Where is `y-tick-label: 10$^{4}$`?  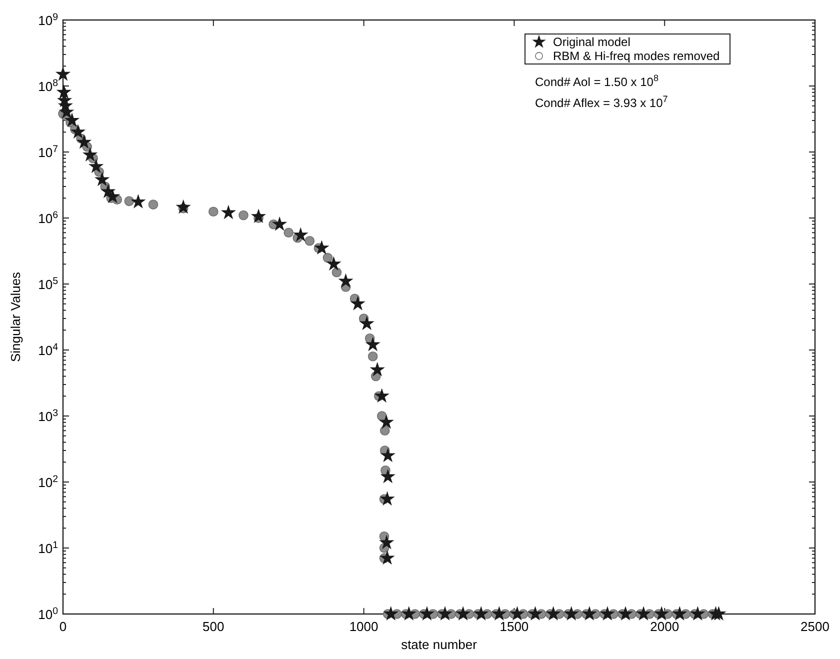
y-tick-label: 10$^{4}$ is located at coordinates (48, 350).